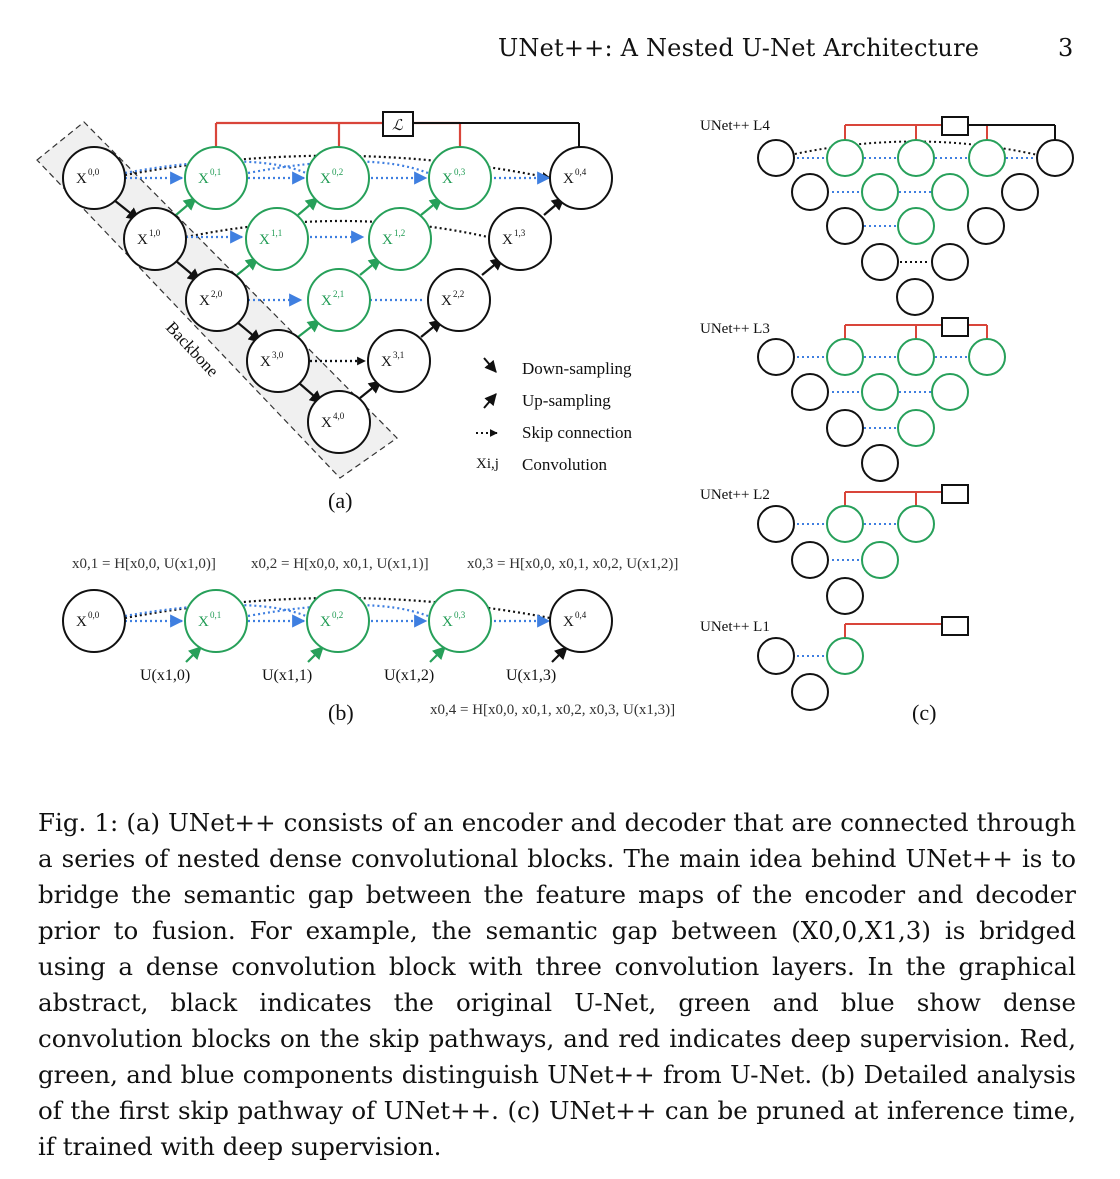 The width and height of the screenshot is (1120, 1179). I want to click on node-x21: X 2,1, so click(339, 300).